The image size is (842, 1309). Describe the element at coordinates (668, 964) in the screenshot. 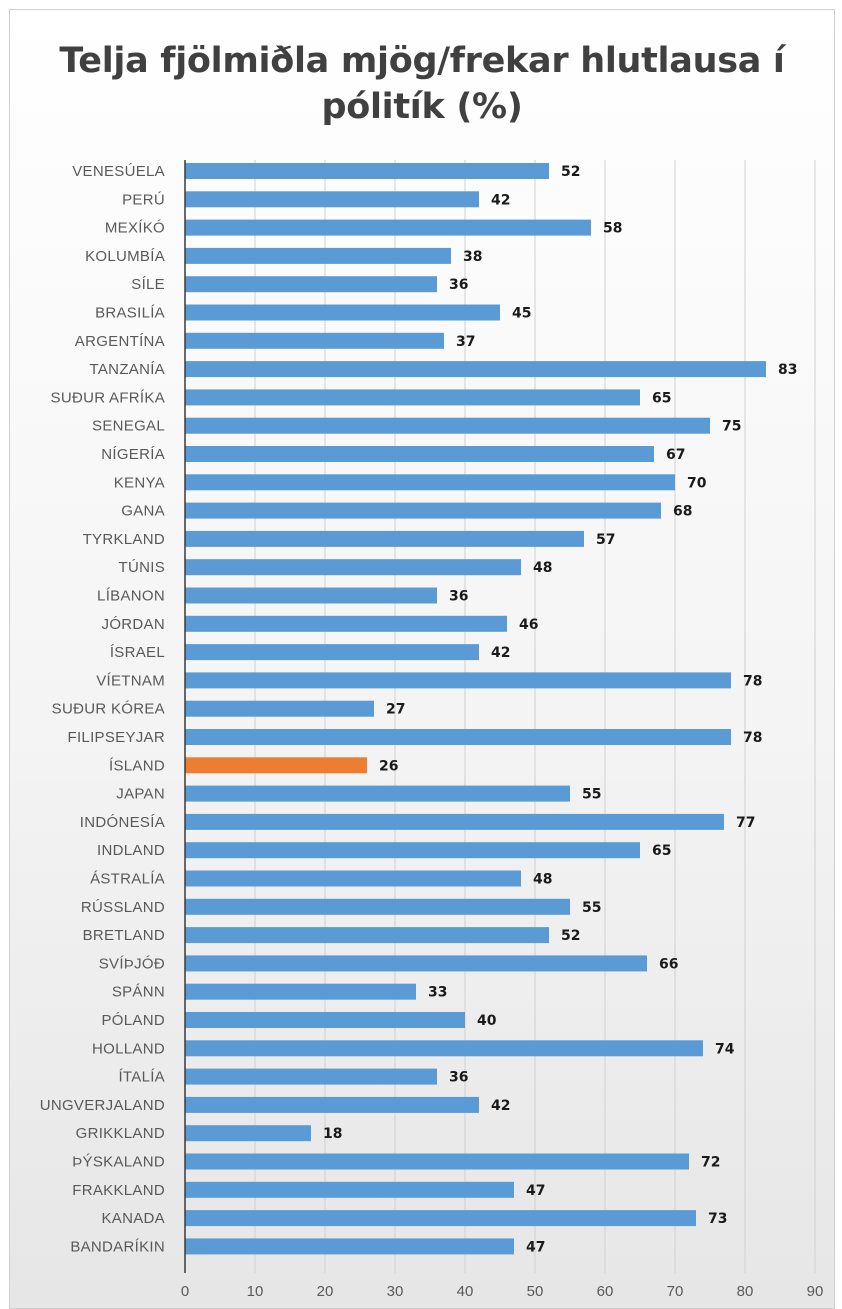

I see `value-label: 66` at that location.